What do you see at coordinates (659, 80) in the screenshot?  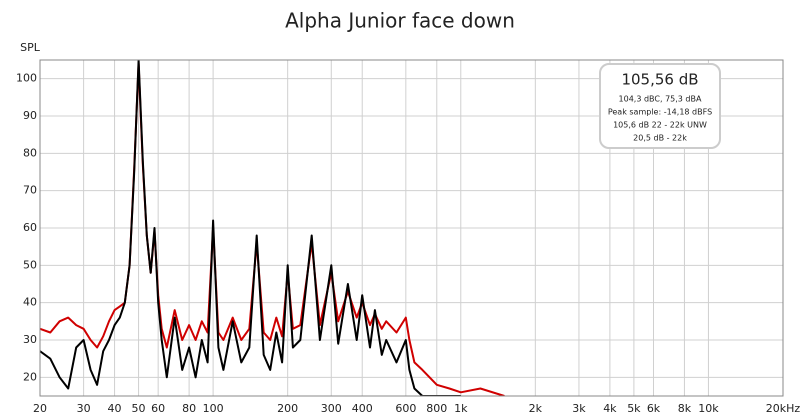 I see `info-headline: 105,56 dB` at bounding box center [659, 80].